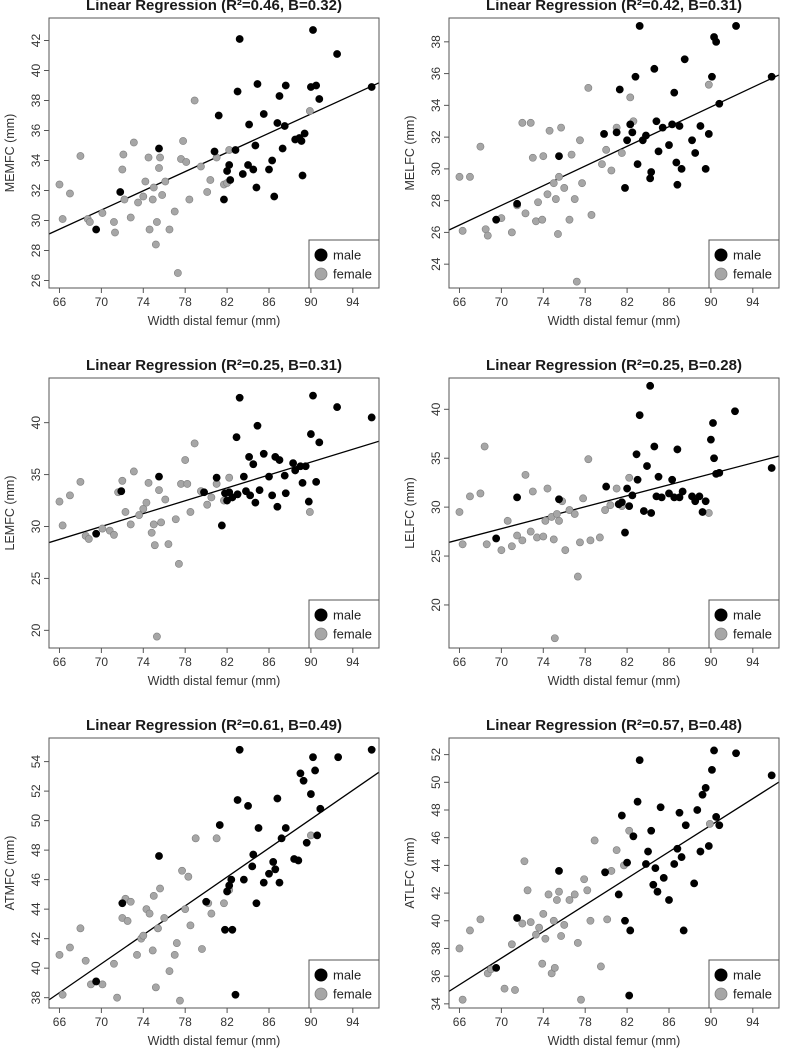 Image resolution: width=787 pixels, height=1051 pixels. I want to click on y-axis-label: ATMFC (mm), so click(10, 873).